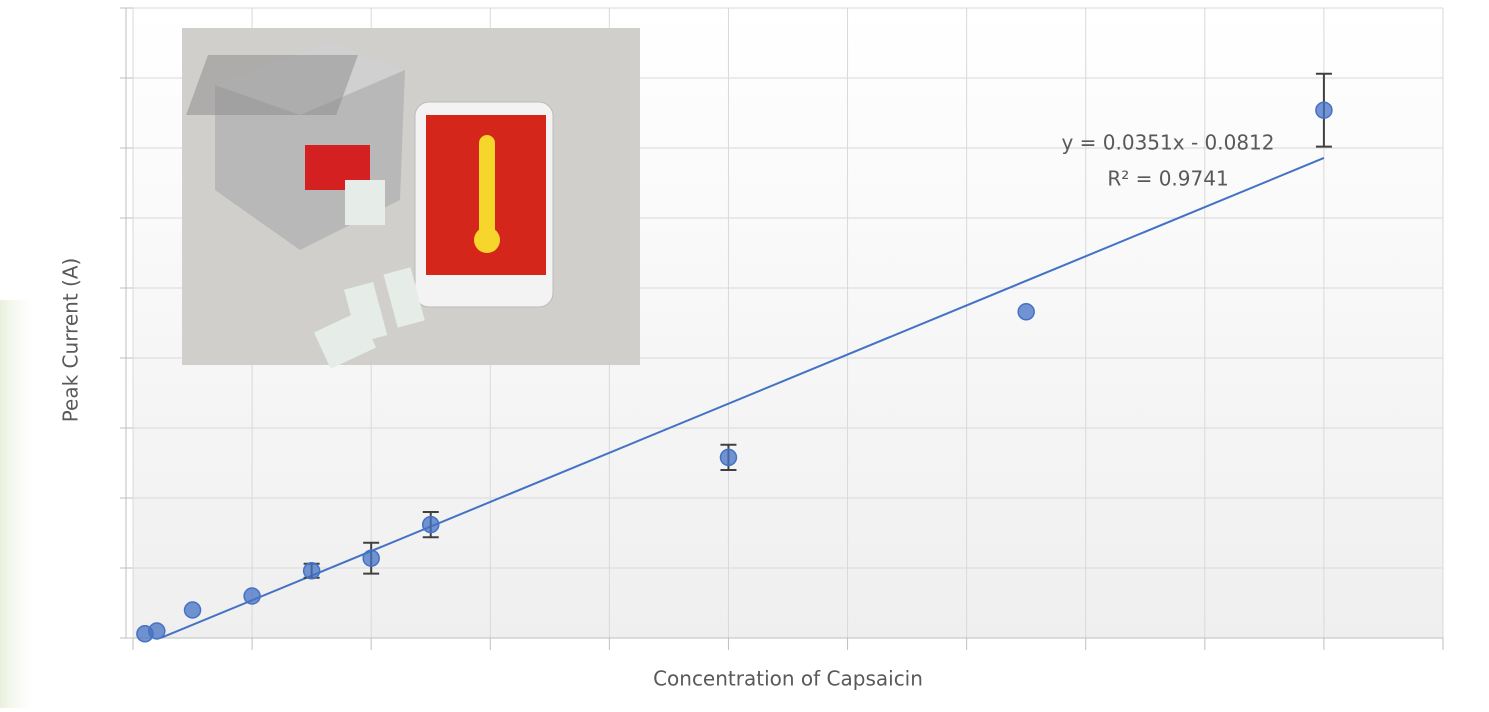  I want to click on inset-photo, so click(411, 198).